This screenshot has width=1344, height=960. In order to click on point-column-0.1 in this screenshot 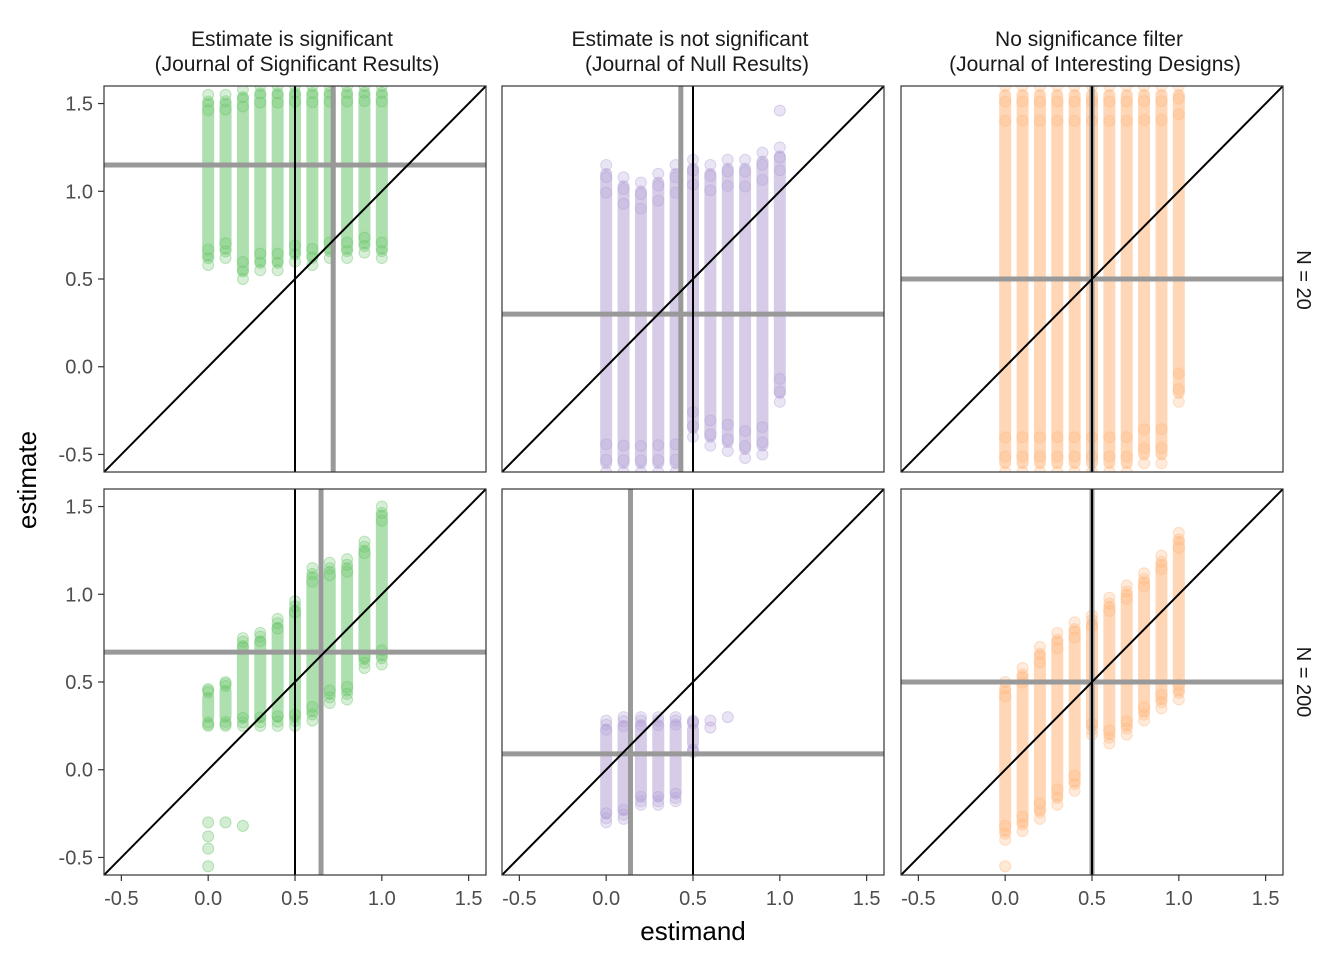, I will do `click(623, 768)`.